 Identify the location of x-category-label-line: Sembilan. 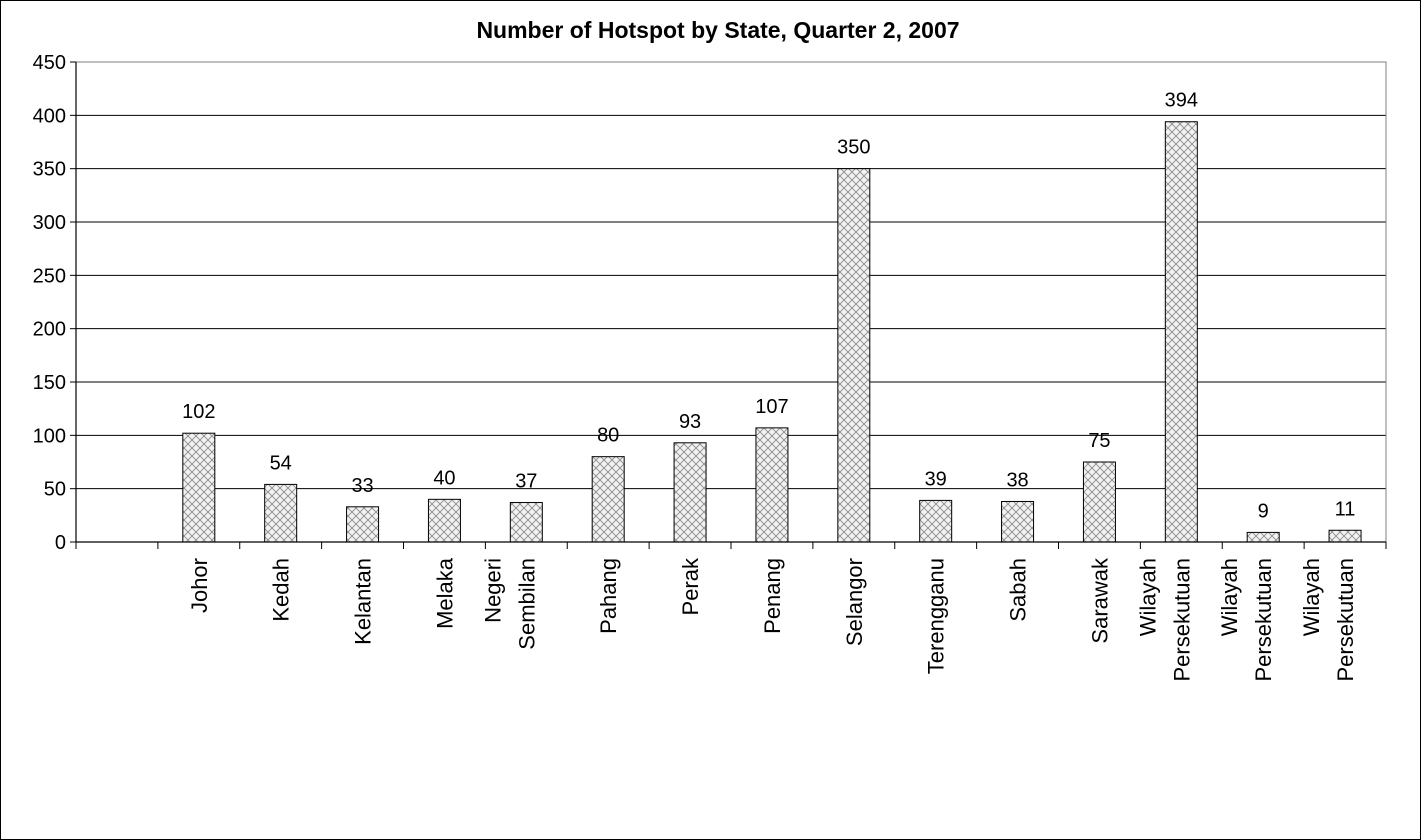
(526, 604).